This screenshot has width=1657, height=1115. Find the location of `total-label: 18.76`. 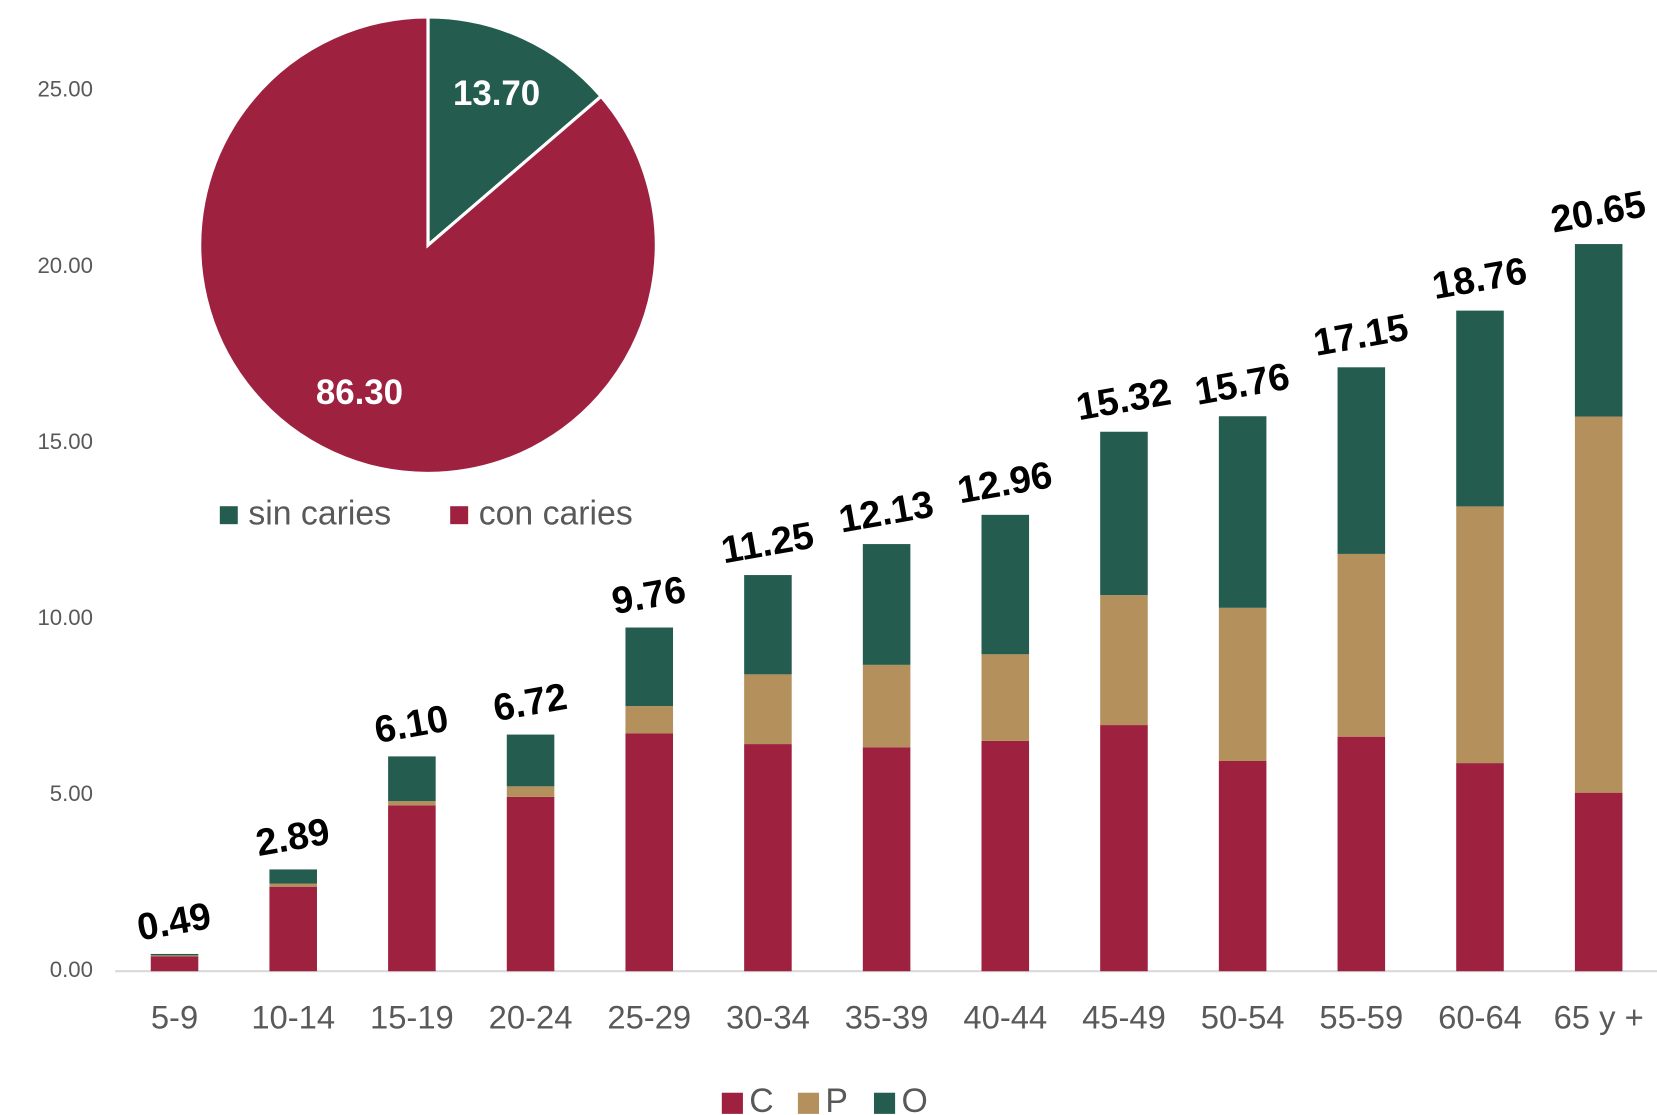

total-label: 18.76 is located at coordinates (1479, 279).